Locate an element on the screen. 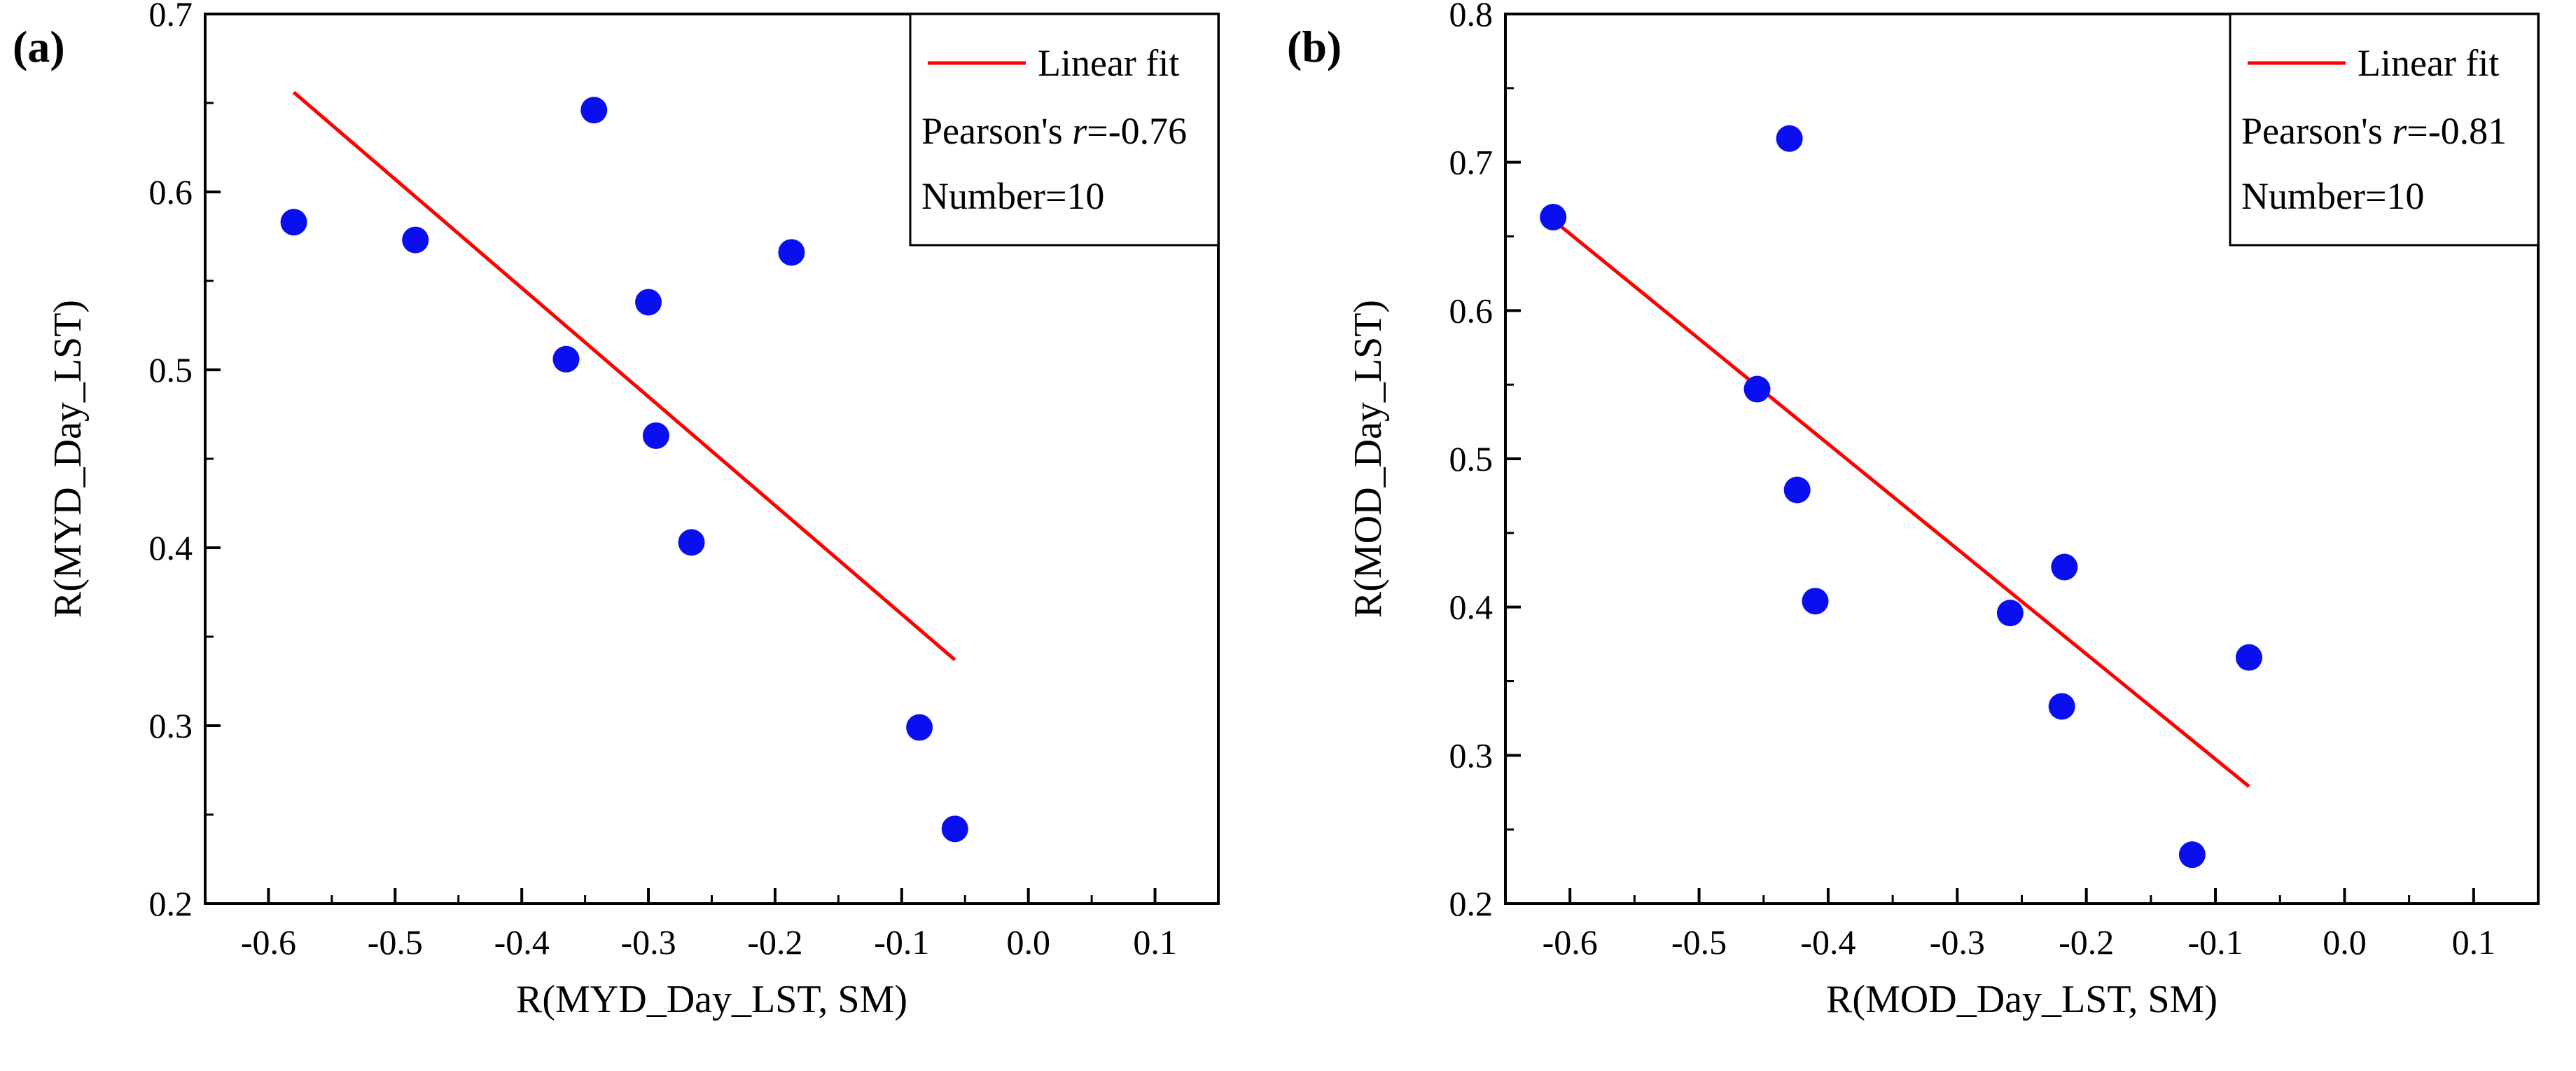 The image size is (2576, 1071). legend-pearson: Pearson's r=-0.76 is located at coordinates (1054, 131).